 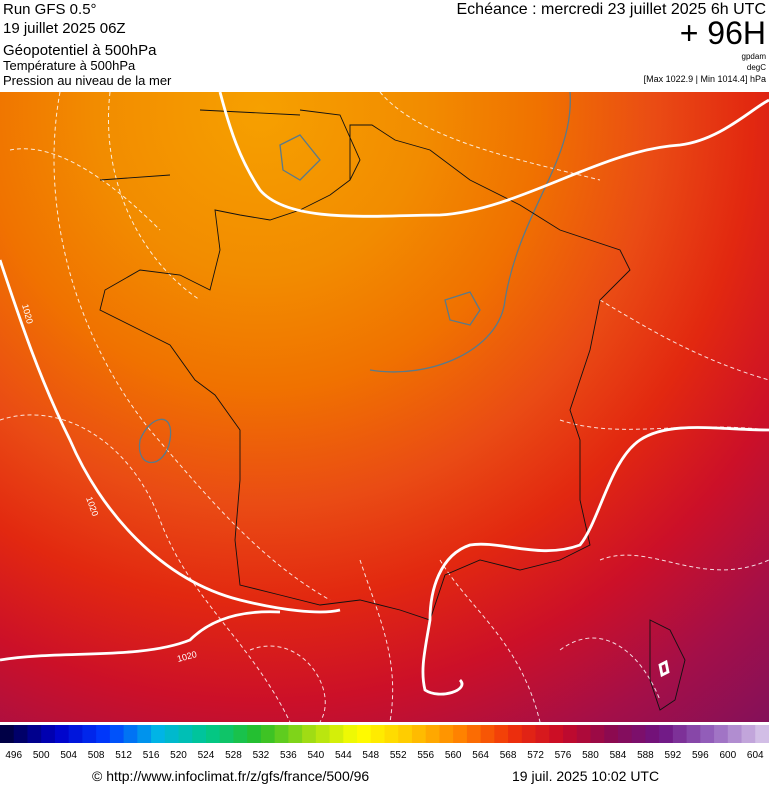 I want to click on colorbar-label: 512, so click(x=123, y=755).